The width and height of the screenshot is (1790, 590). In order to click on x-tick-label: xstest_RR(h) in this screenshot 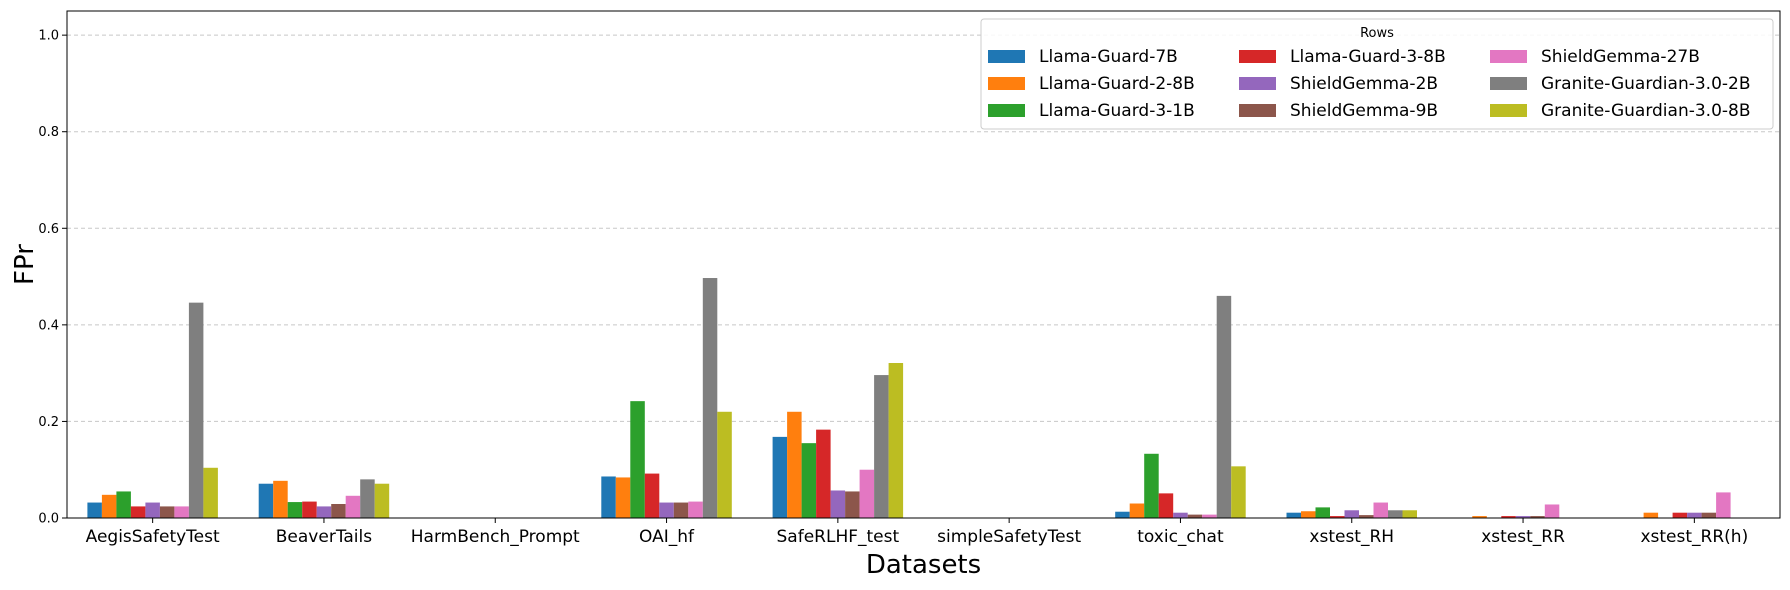, I will do `click(1694, 537)`.